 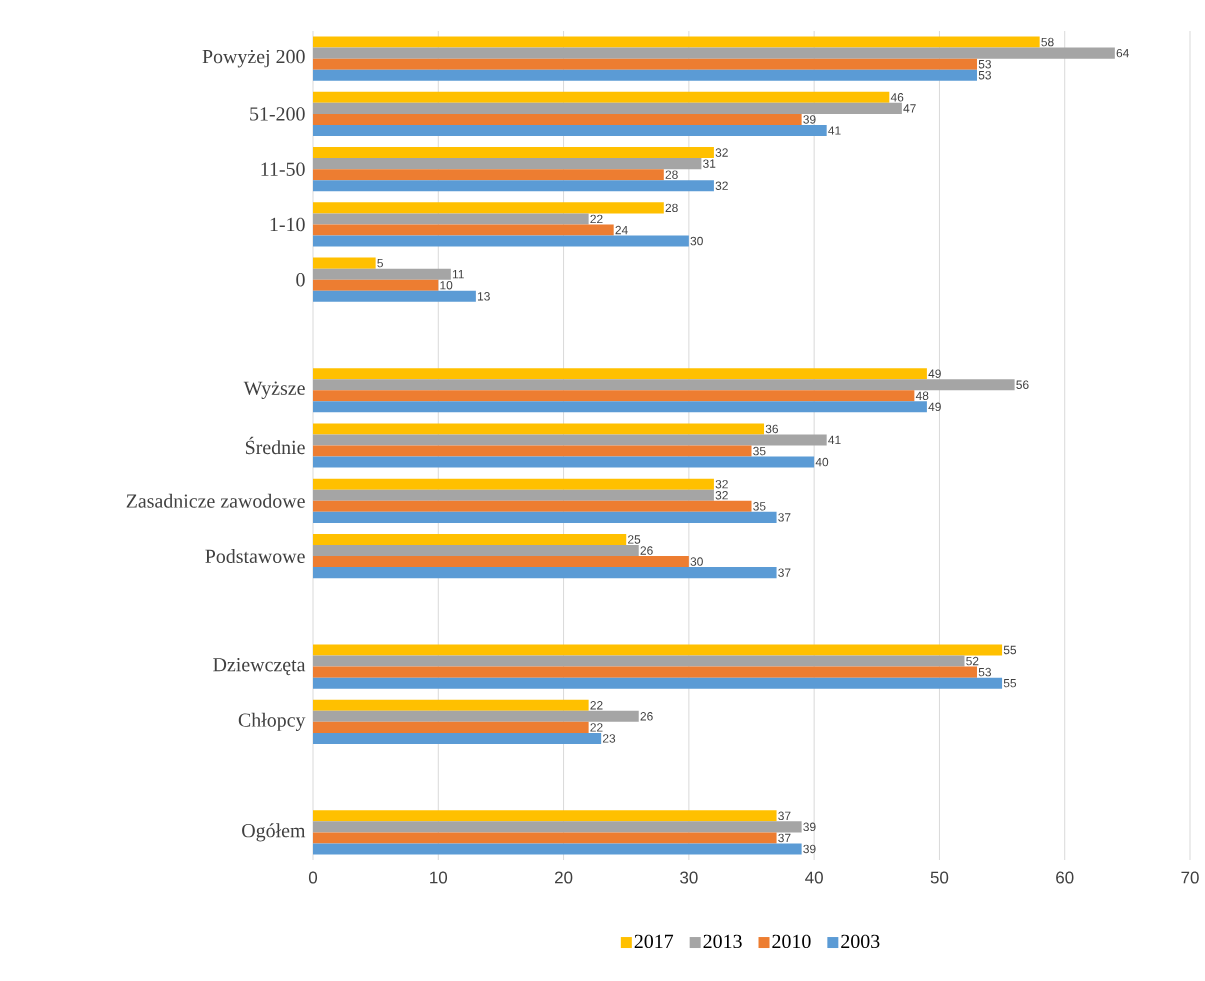 What do you see at coordinates (909, 108) in the screenshot?
I see `data-label: 47` at bounding box center [909, 108].